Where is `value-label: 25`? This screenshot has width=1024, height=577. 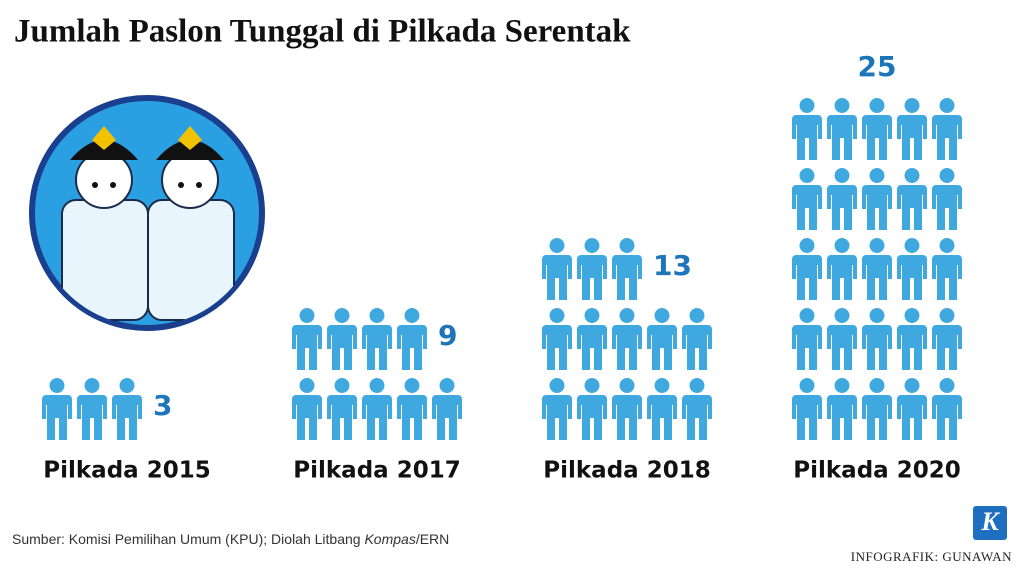 value-label: 25 is located at coordinates (877, 66).